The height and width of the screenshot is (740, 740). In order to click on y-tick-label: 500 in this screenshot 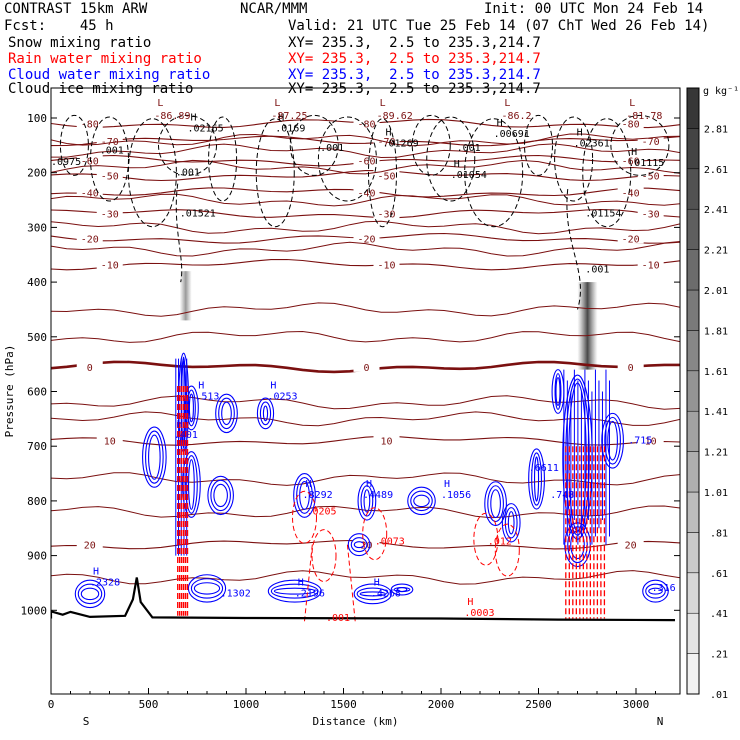, I will do `click(37, 337)`.